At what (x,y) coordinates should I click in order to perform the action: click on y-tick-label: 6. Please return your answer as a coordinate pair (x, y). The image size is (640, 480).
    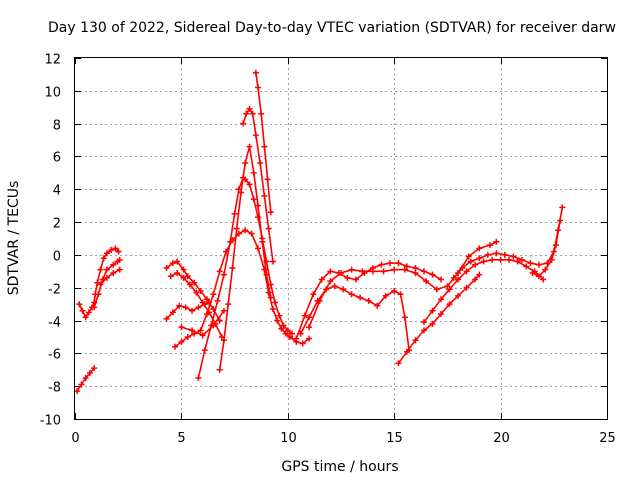
    Looking at the image, I should click on (57, 158).